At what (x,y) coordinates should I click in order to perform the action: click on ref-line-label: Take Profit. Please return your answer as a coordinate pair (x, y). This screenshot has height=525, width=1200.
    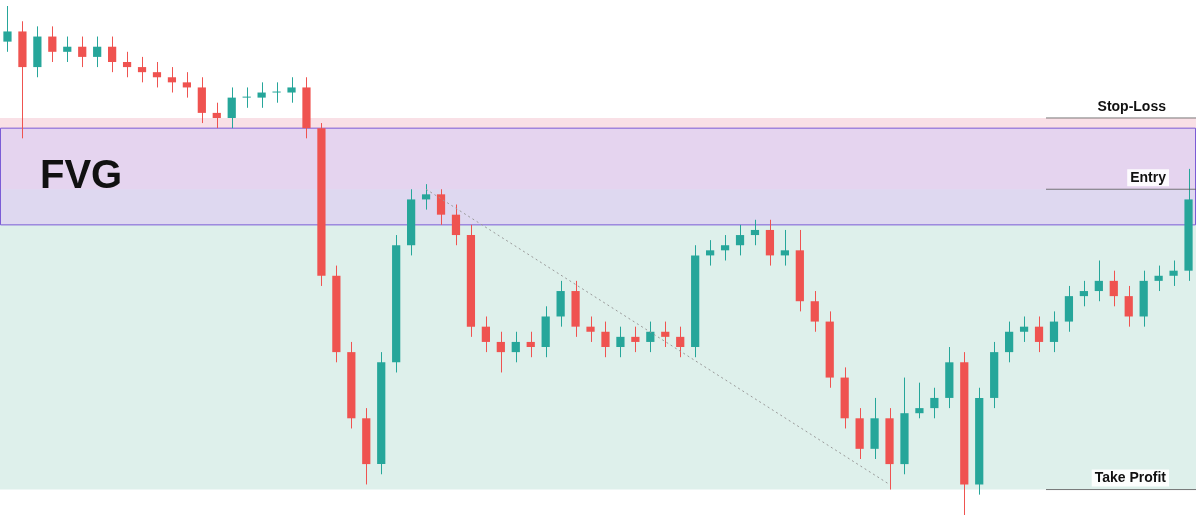
    Looking at the image, I should click on (1130, 477).